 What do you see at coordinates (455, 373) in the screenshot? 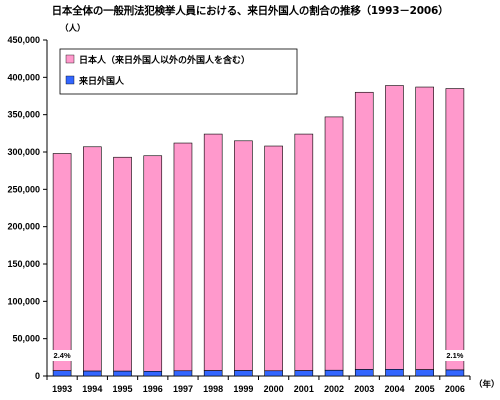
I see `bar-foreign-2006` at bounding box center [455, 373].